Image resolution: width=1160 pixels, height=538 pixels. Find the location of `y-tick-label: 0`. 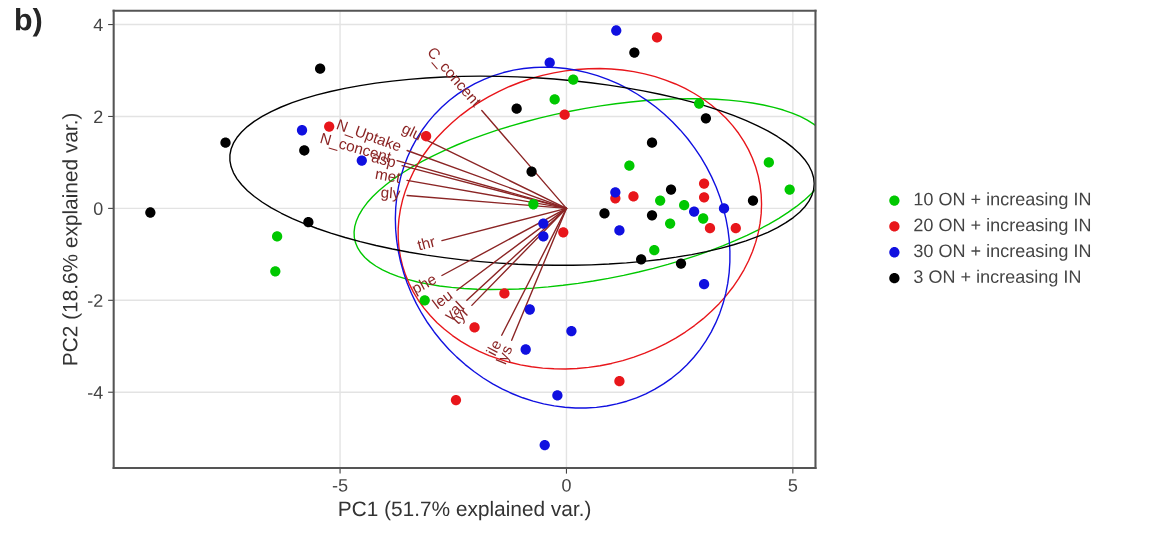

y-tick-label: 0 is located at coordinates (98, 209).